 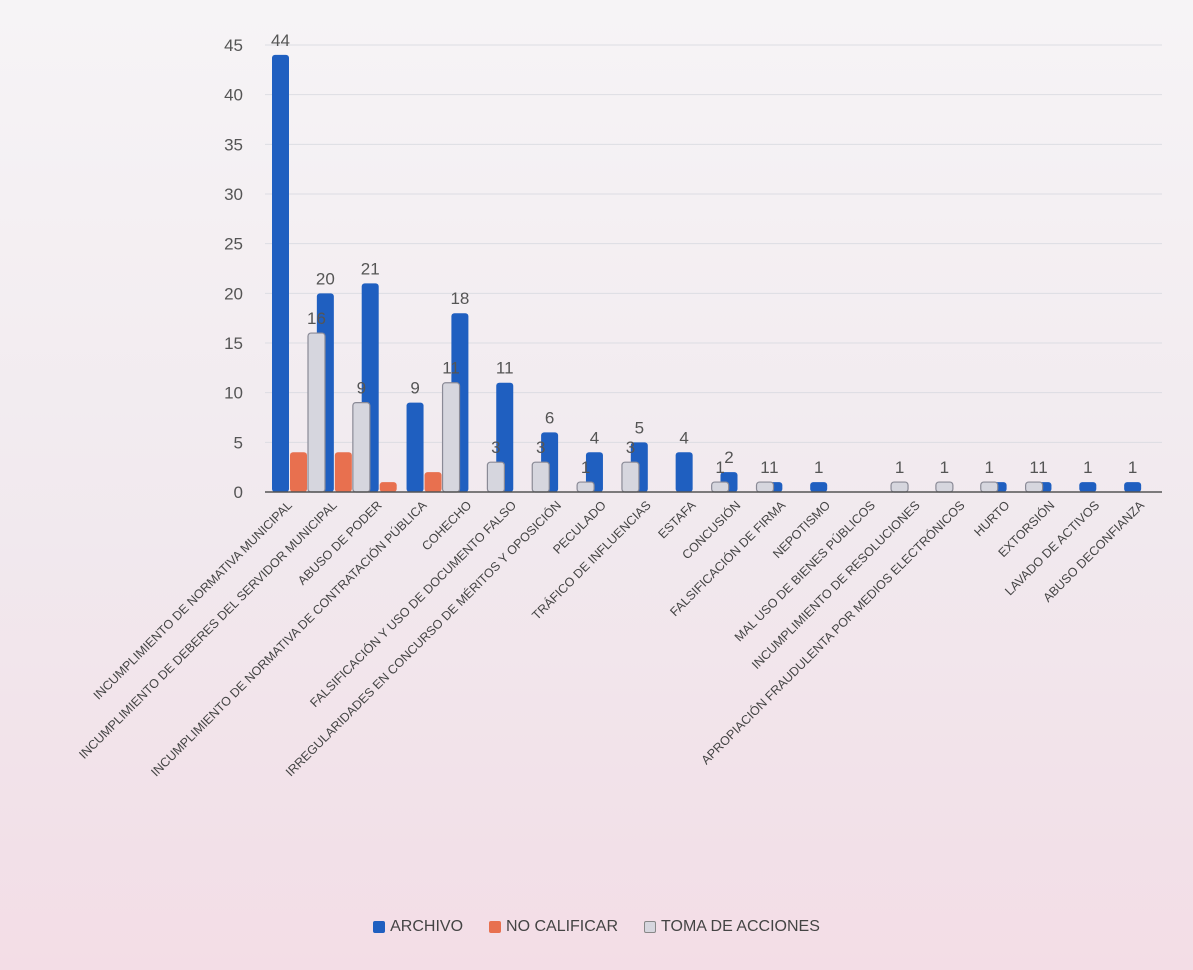 What do you see at coordinates (238, 442) in the screenshot?
I see `y-tick-label: 5` at bounding box center [238, 442].